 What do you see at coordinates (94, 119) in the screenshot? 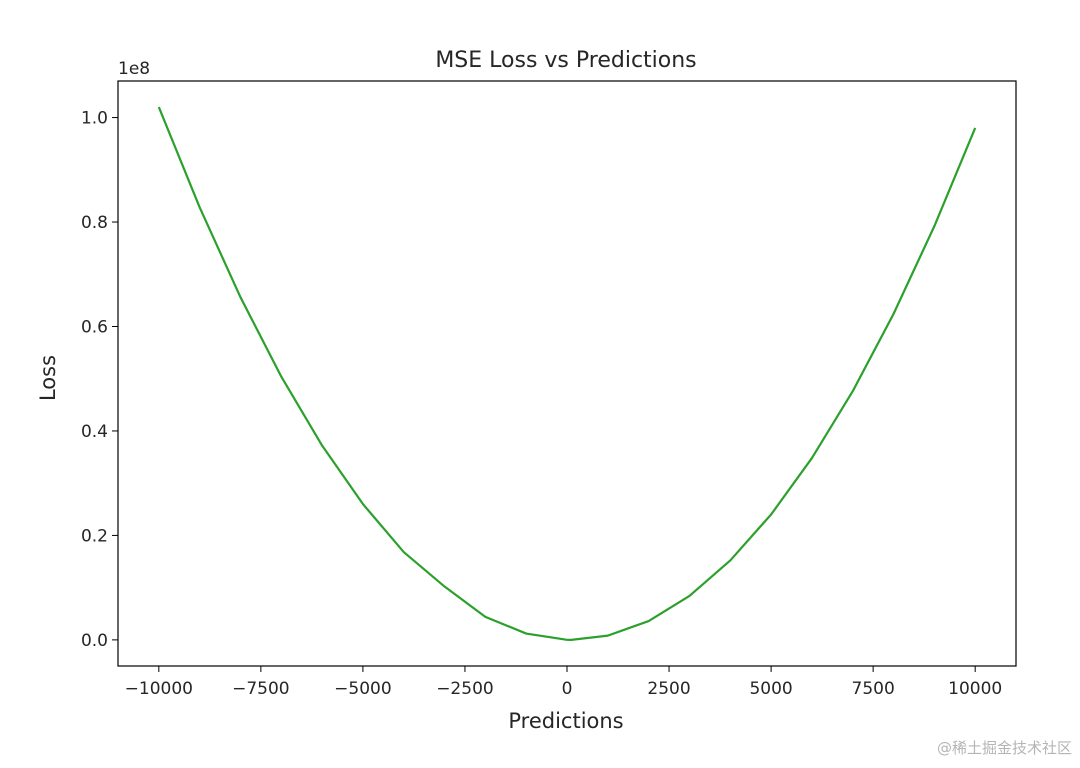
I see `y-tick-label: 1.0` at bounding box center [94, 119].